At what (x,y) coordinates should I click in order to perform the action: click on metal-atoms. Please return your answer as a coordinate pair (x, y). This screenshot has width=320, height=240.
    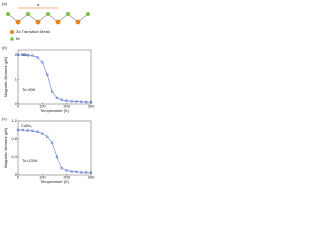
    Looking at the image, I should click on (48, 22).